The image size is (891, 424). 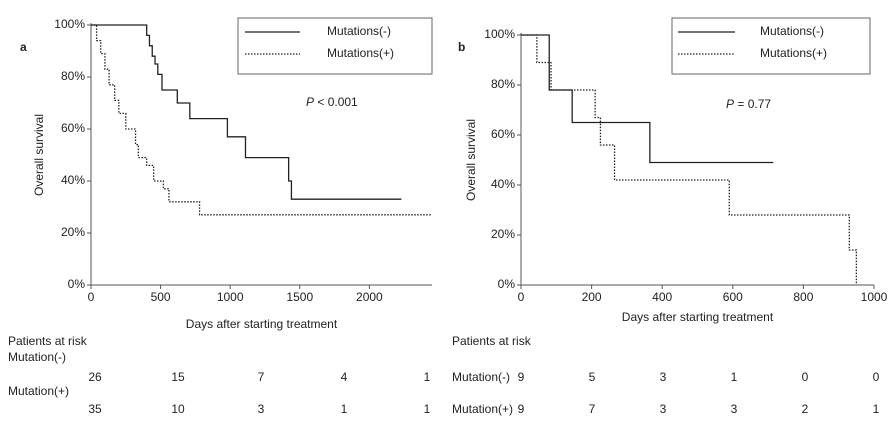 What do you see at coordinates (178, 409) in the screenshot?
I see `risk-count: 10` at bounding box center [178, 409].